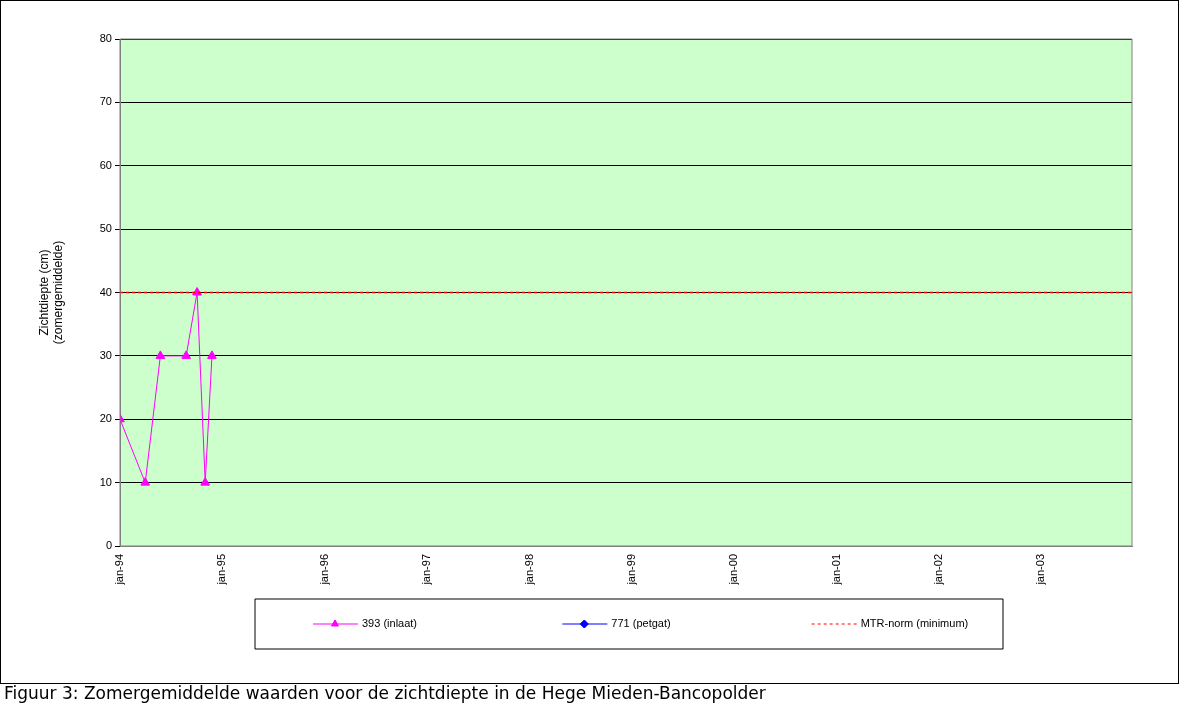 The height and width of the screenshot is (704, 1179). Describe the element at coordinates (105, 481) in the screenshot. I see `y-tick-label: 10` at that location.